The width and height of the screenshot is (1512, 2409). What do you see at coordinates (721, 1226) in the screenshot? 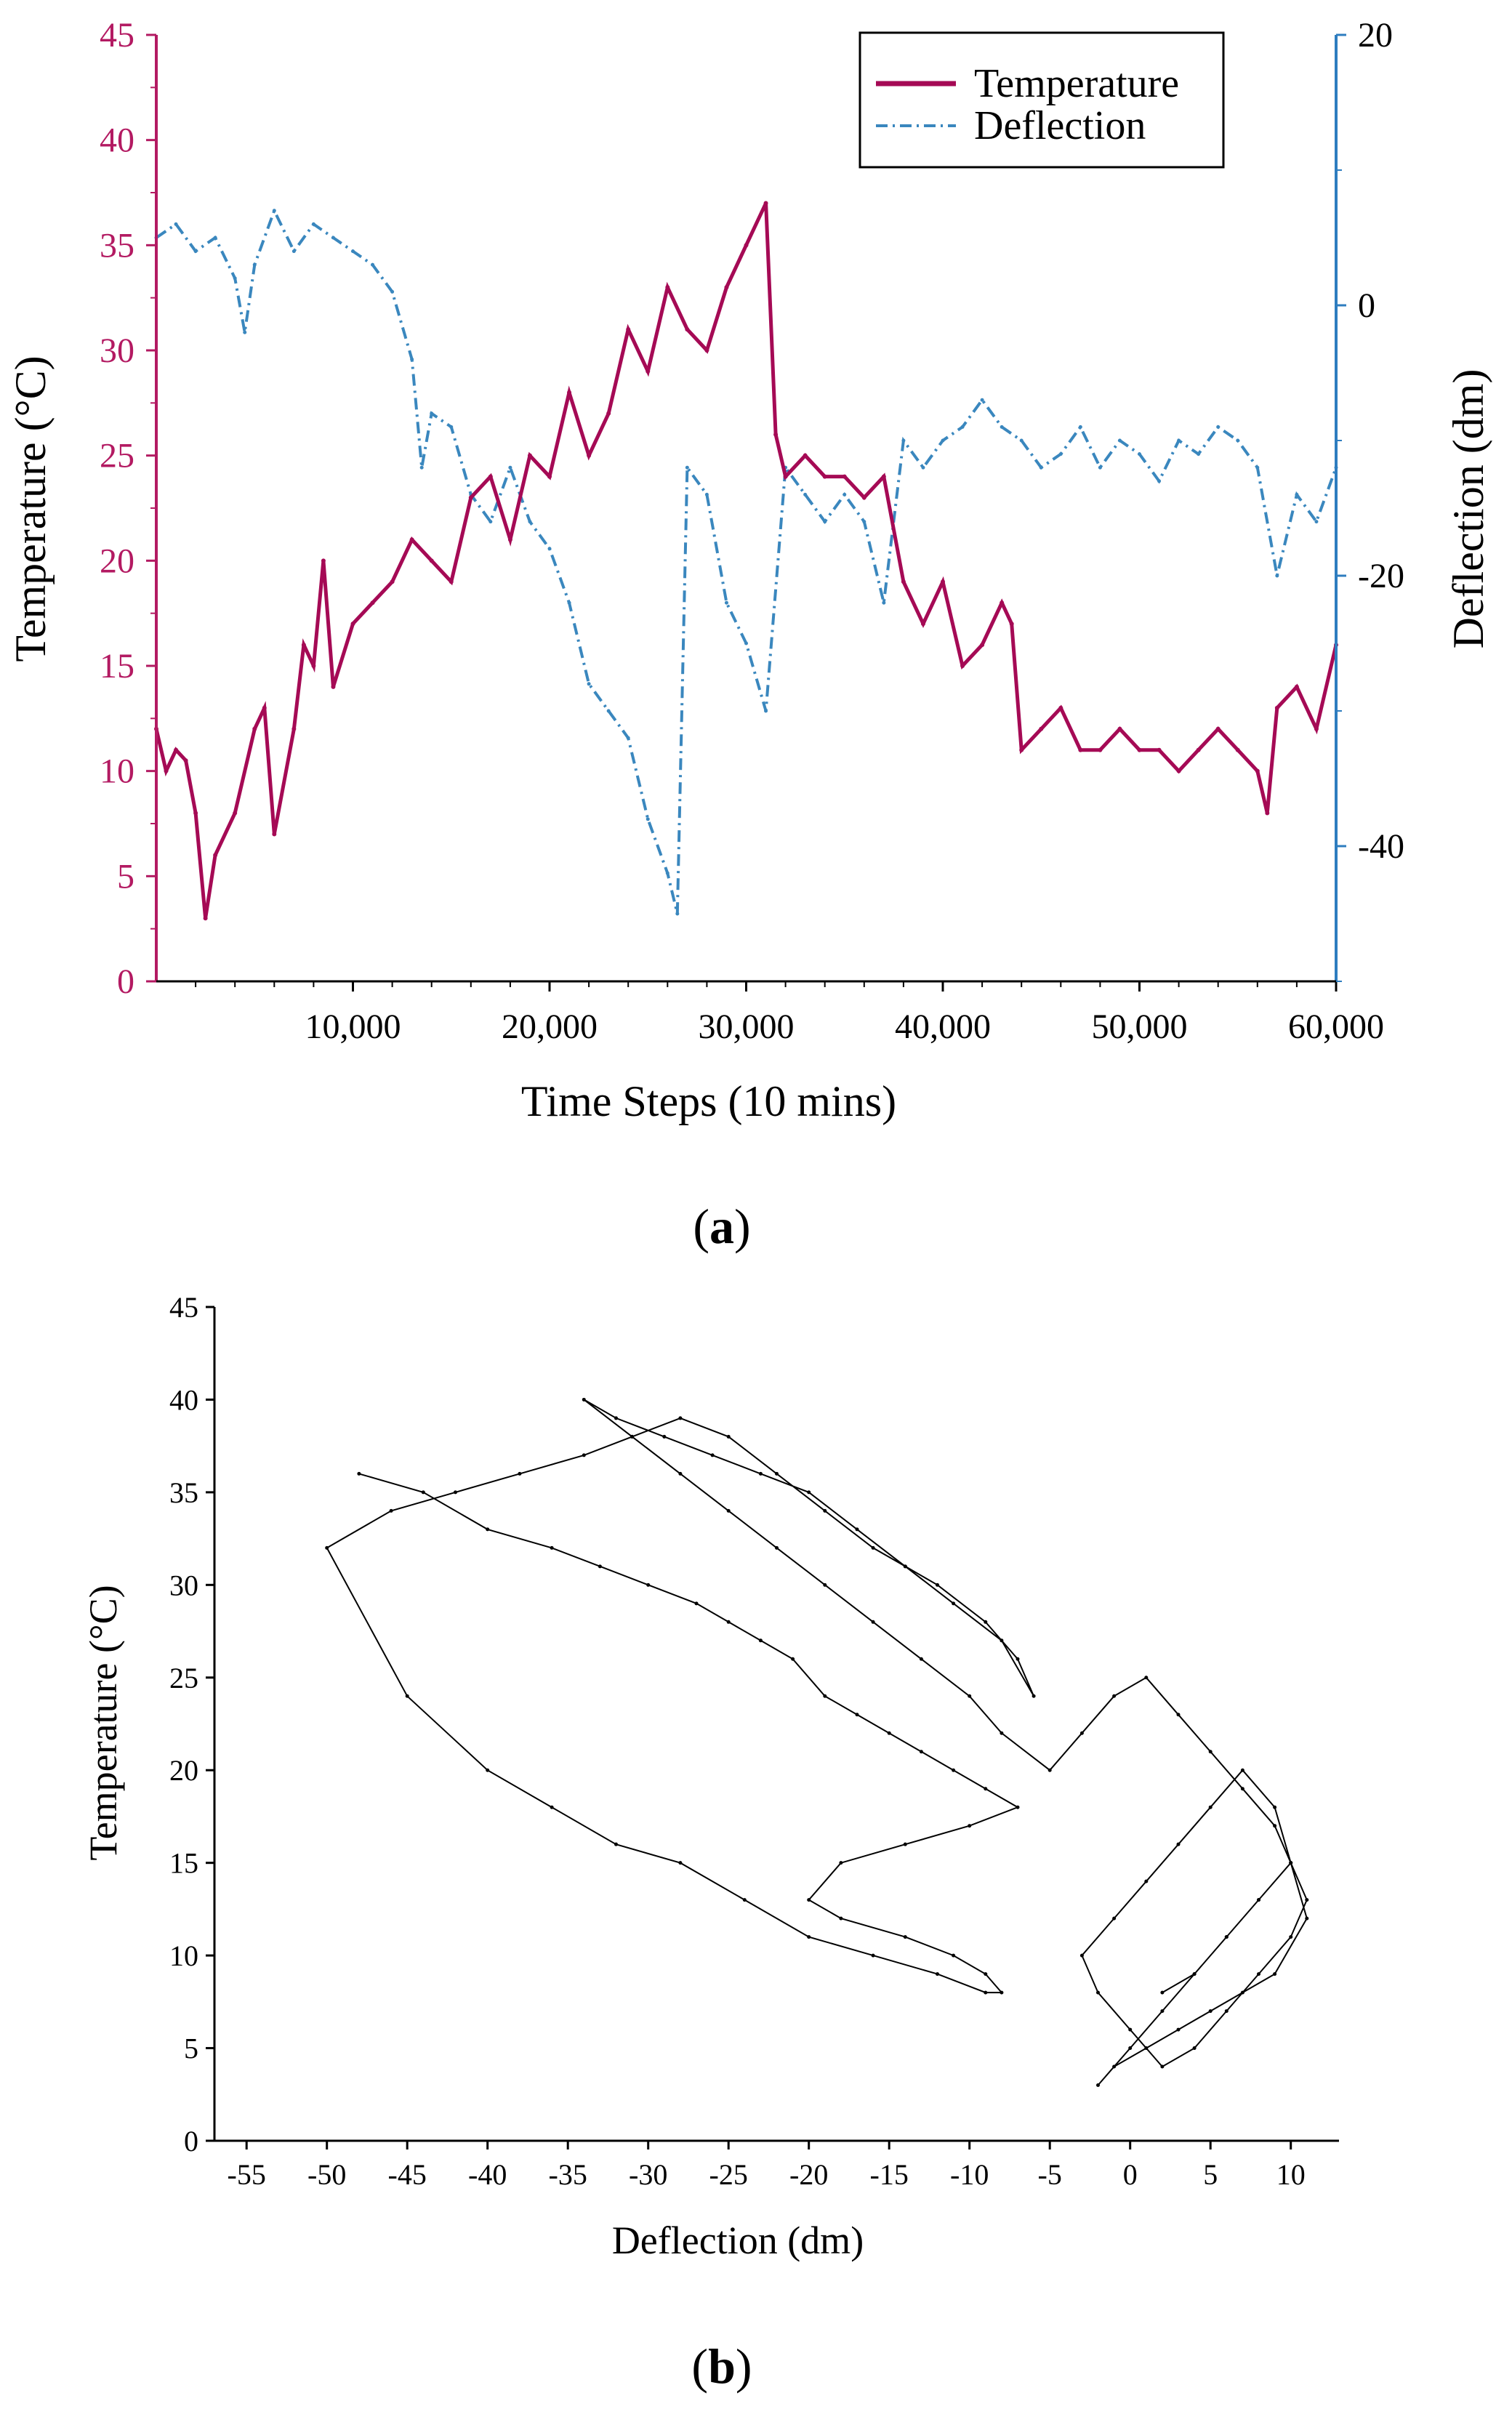
I see `panel-a-caption: (a)` at bounding box center [721, 1226].